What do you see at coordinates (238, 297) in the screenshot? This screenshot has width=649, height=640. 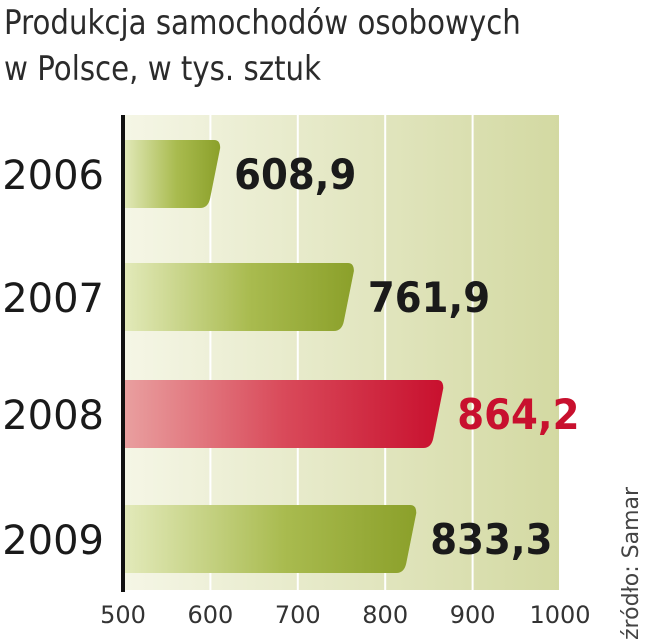 I see `bar-2007` at bounding box center [238, 297].